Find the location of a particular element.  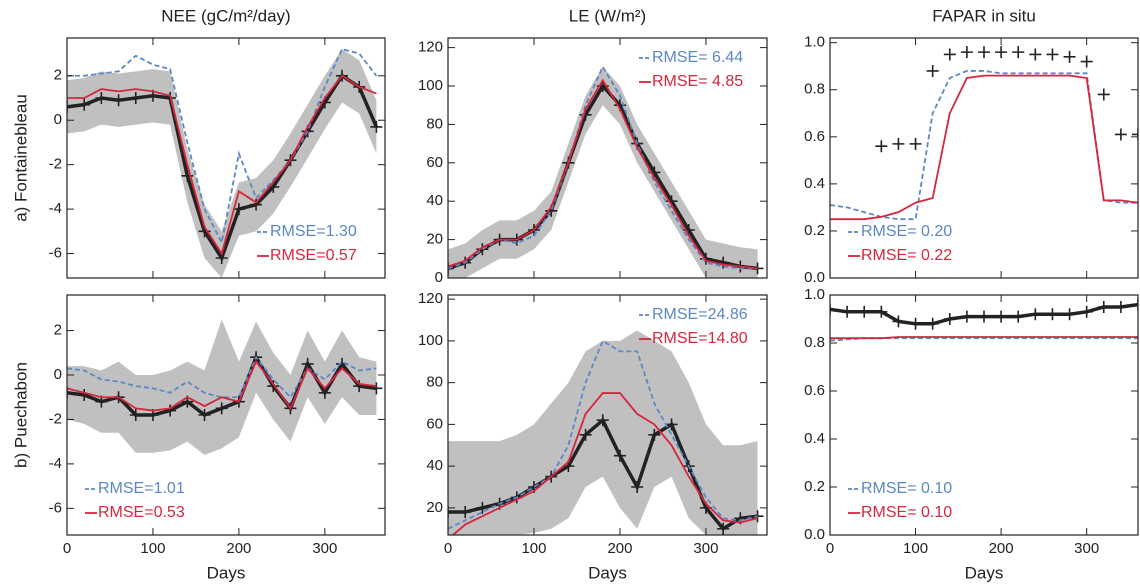

legend-label: RMSE= 4.85 is located at coordinates (697, 81).